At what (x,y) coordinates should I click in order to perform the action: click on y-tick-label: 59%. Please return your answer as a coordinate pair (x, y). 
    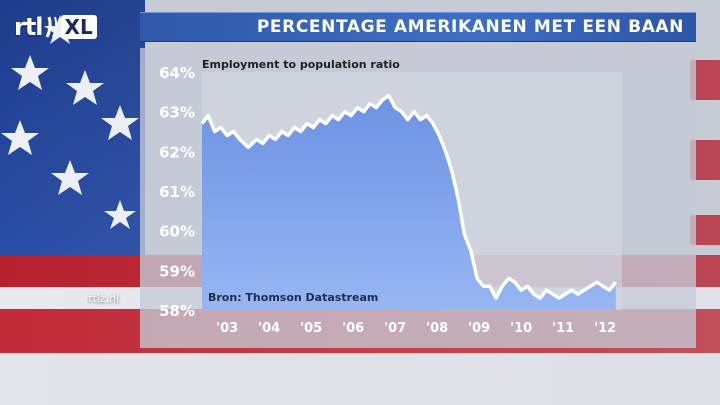
    Looking at the image, I should click on (177, 271).